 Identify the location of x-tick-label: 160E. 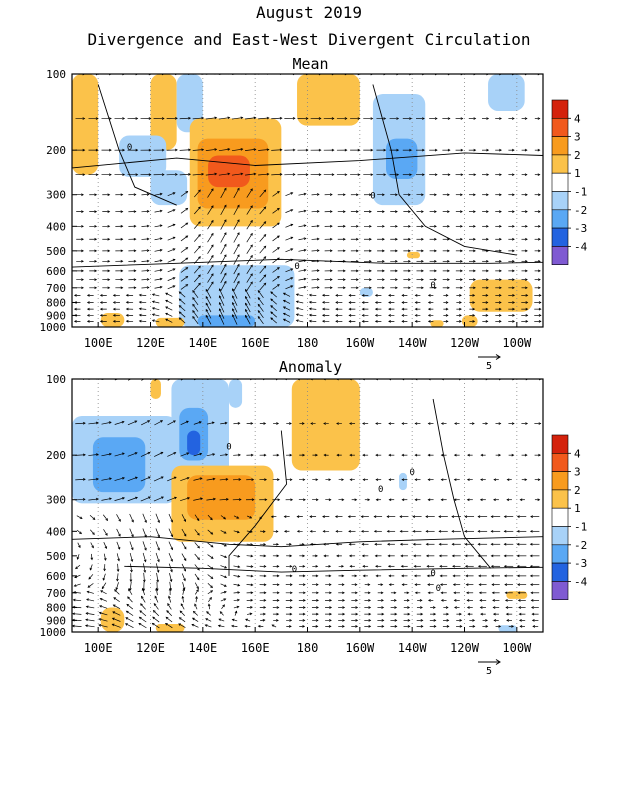
(255, 343).